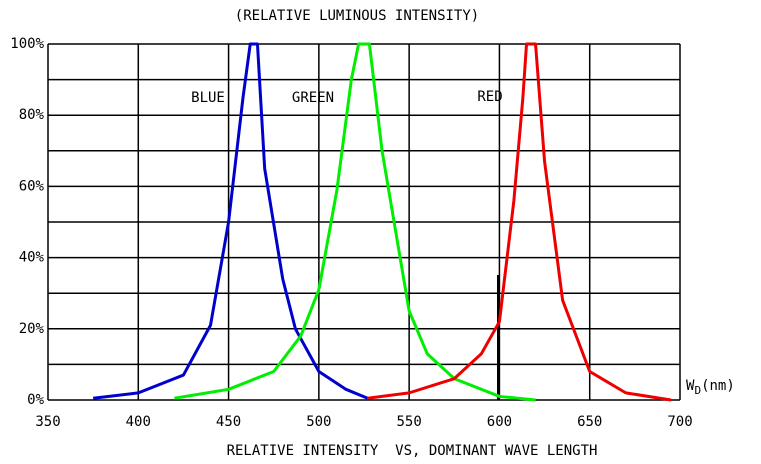 Image resolution: width=761 pixels, height=464 pixels. Describe the element at coordinates (679, 422) in the screenshot. I see `x-tick-label: 700` at that location.